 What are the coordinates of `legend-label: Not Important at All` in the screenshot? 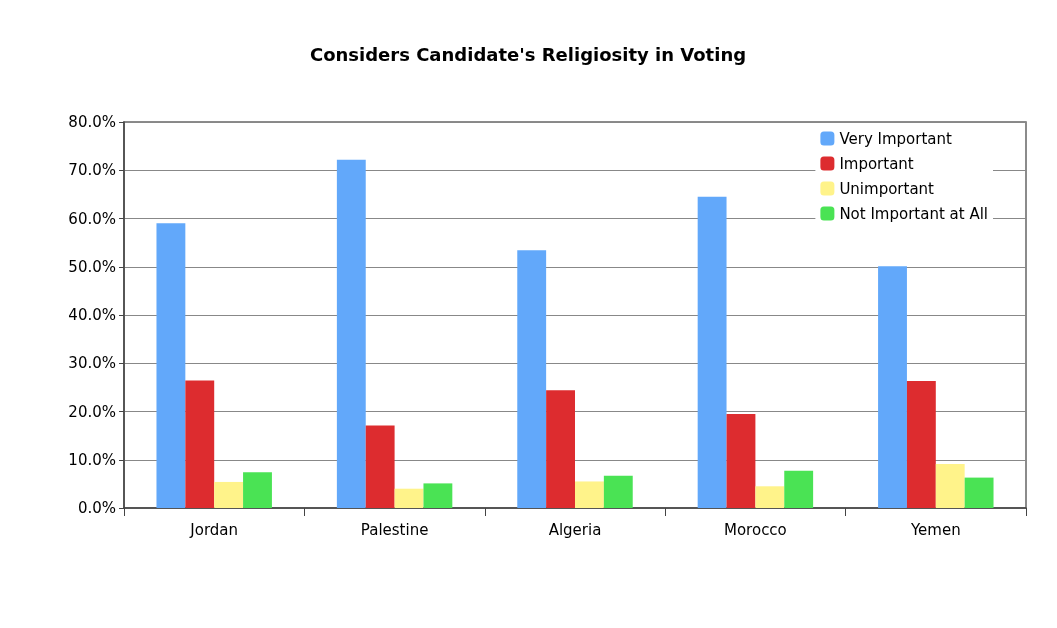 It's located at (914, 213).